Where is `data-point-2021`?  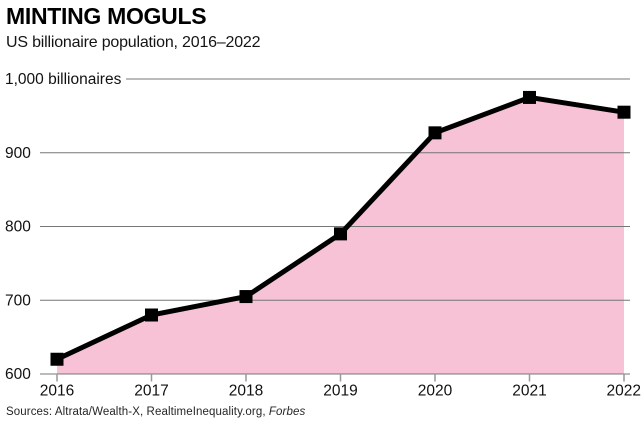
data-point-2021 is located at coordinates (529, 97).